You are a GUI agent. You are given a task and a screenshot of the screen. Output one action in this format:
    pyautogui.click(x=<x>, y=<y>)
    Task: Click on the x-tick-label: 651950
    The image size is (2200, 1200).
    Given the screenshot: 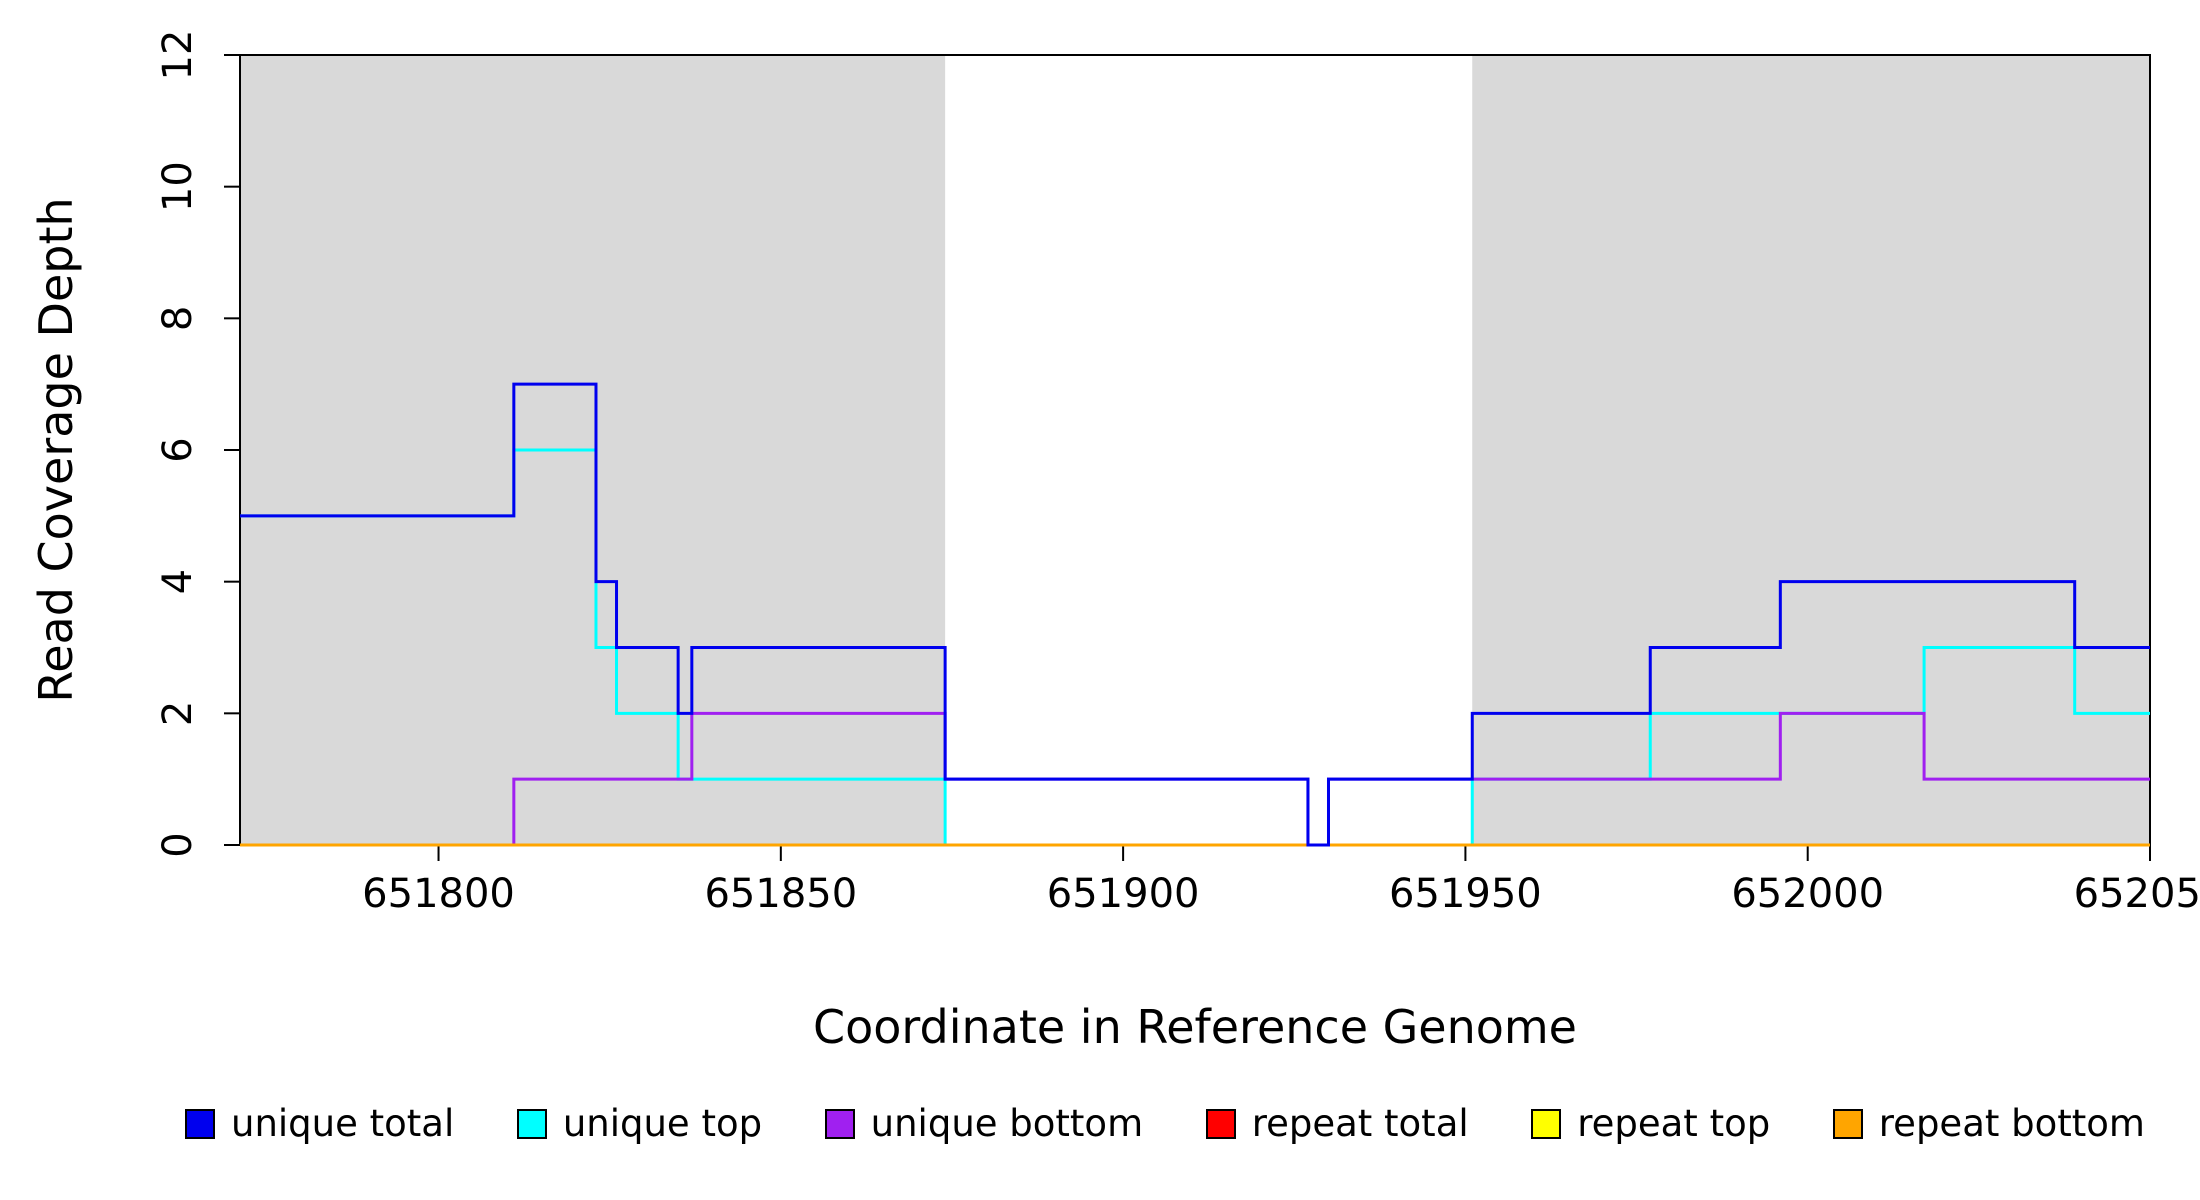 What is the action you would take?
    pyautogui.click(x=1465, y=894)
    